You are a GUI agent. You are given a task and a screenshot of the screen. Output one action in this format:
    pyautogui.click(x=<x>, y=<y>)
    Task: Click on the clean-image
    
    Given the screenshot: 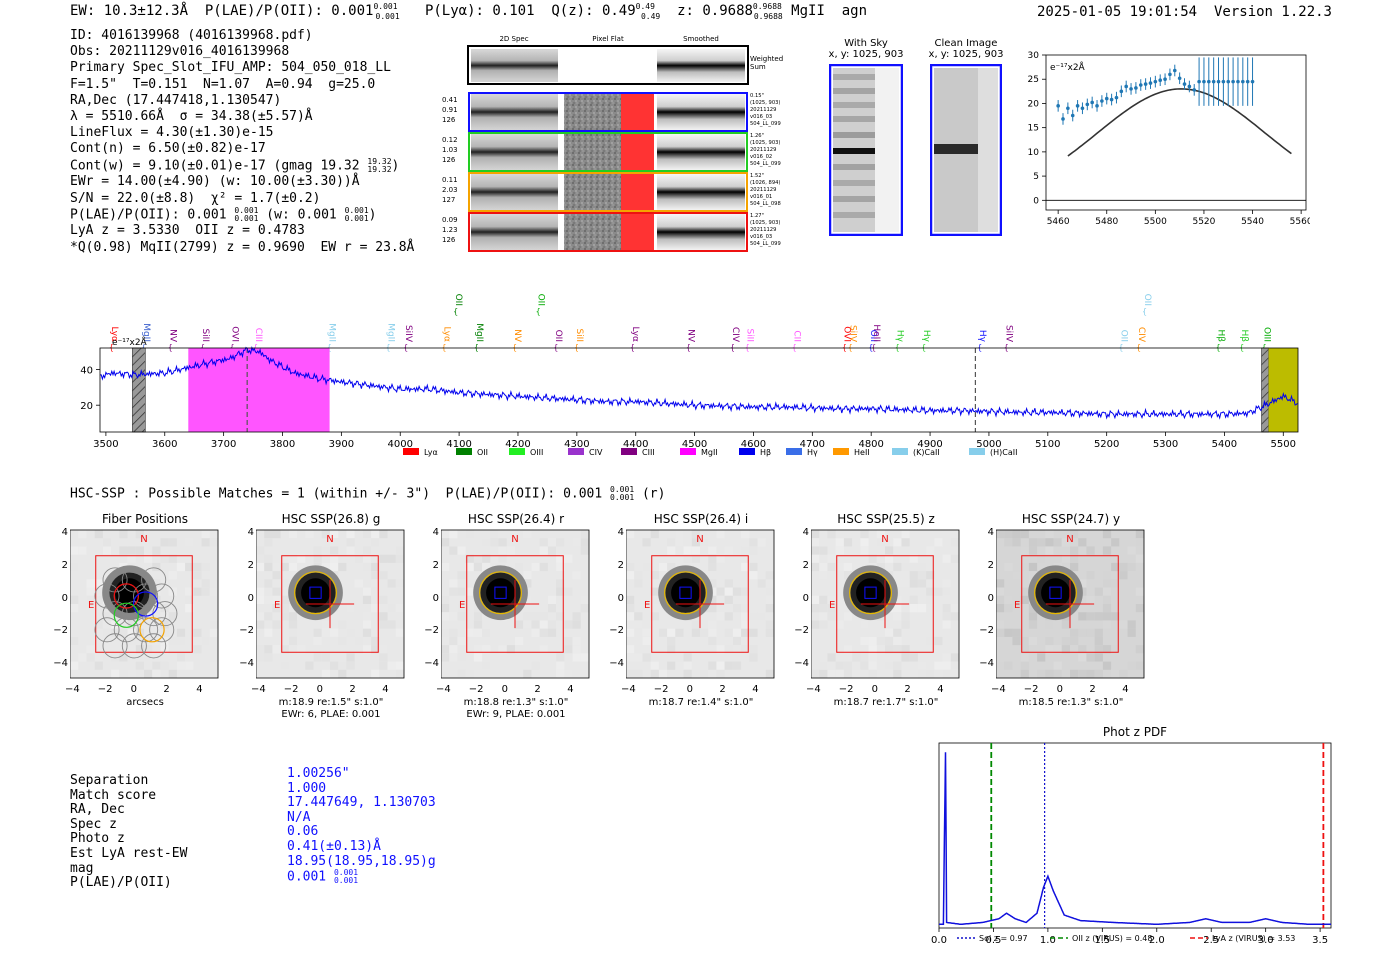 What is the action you would take?
    pyautogui.click(x=966, y=150)
    